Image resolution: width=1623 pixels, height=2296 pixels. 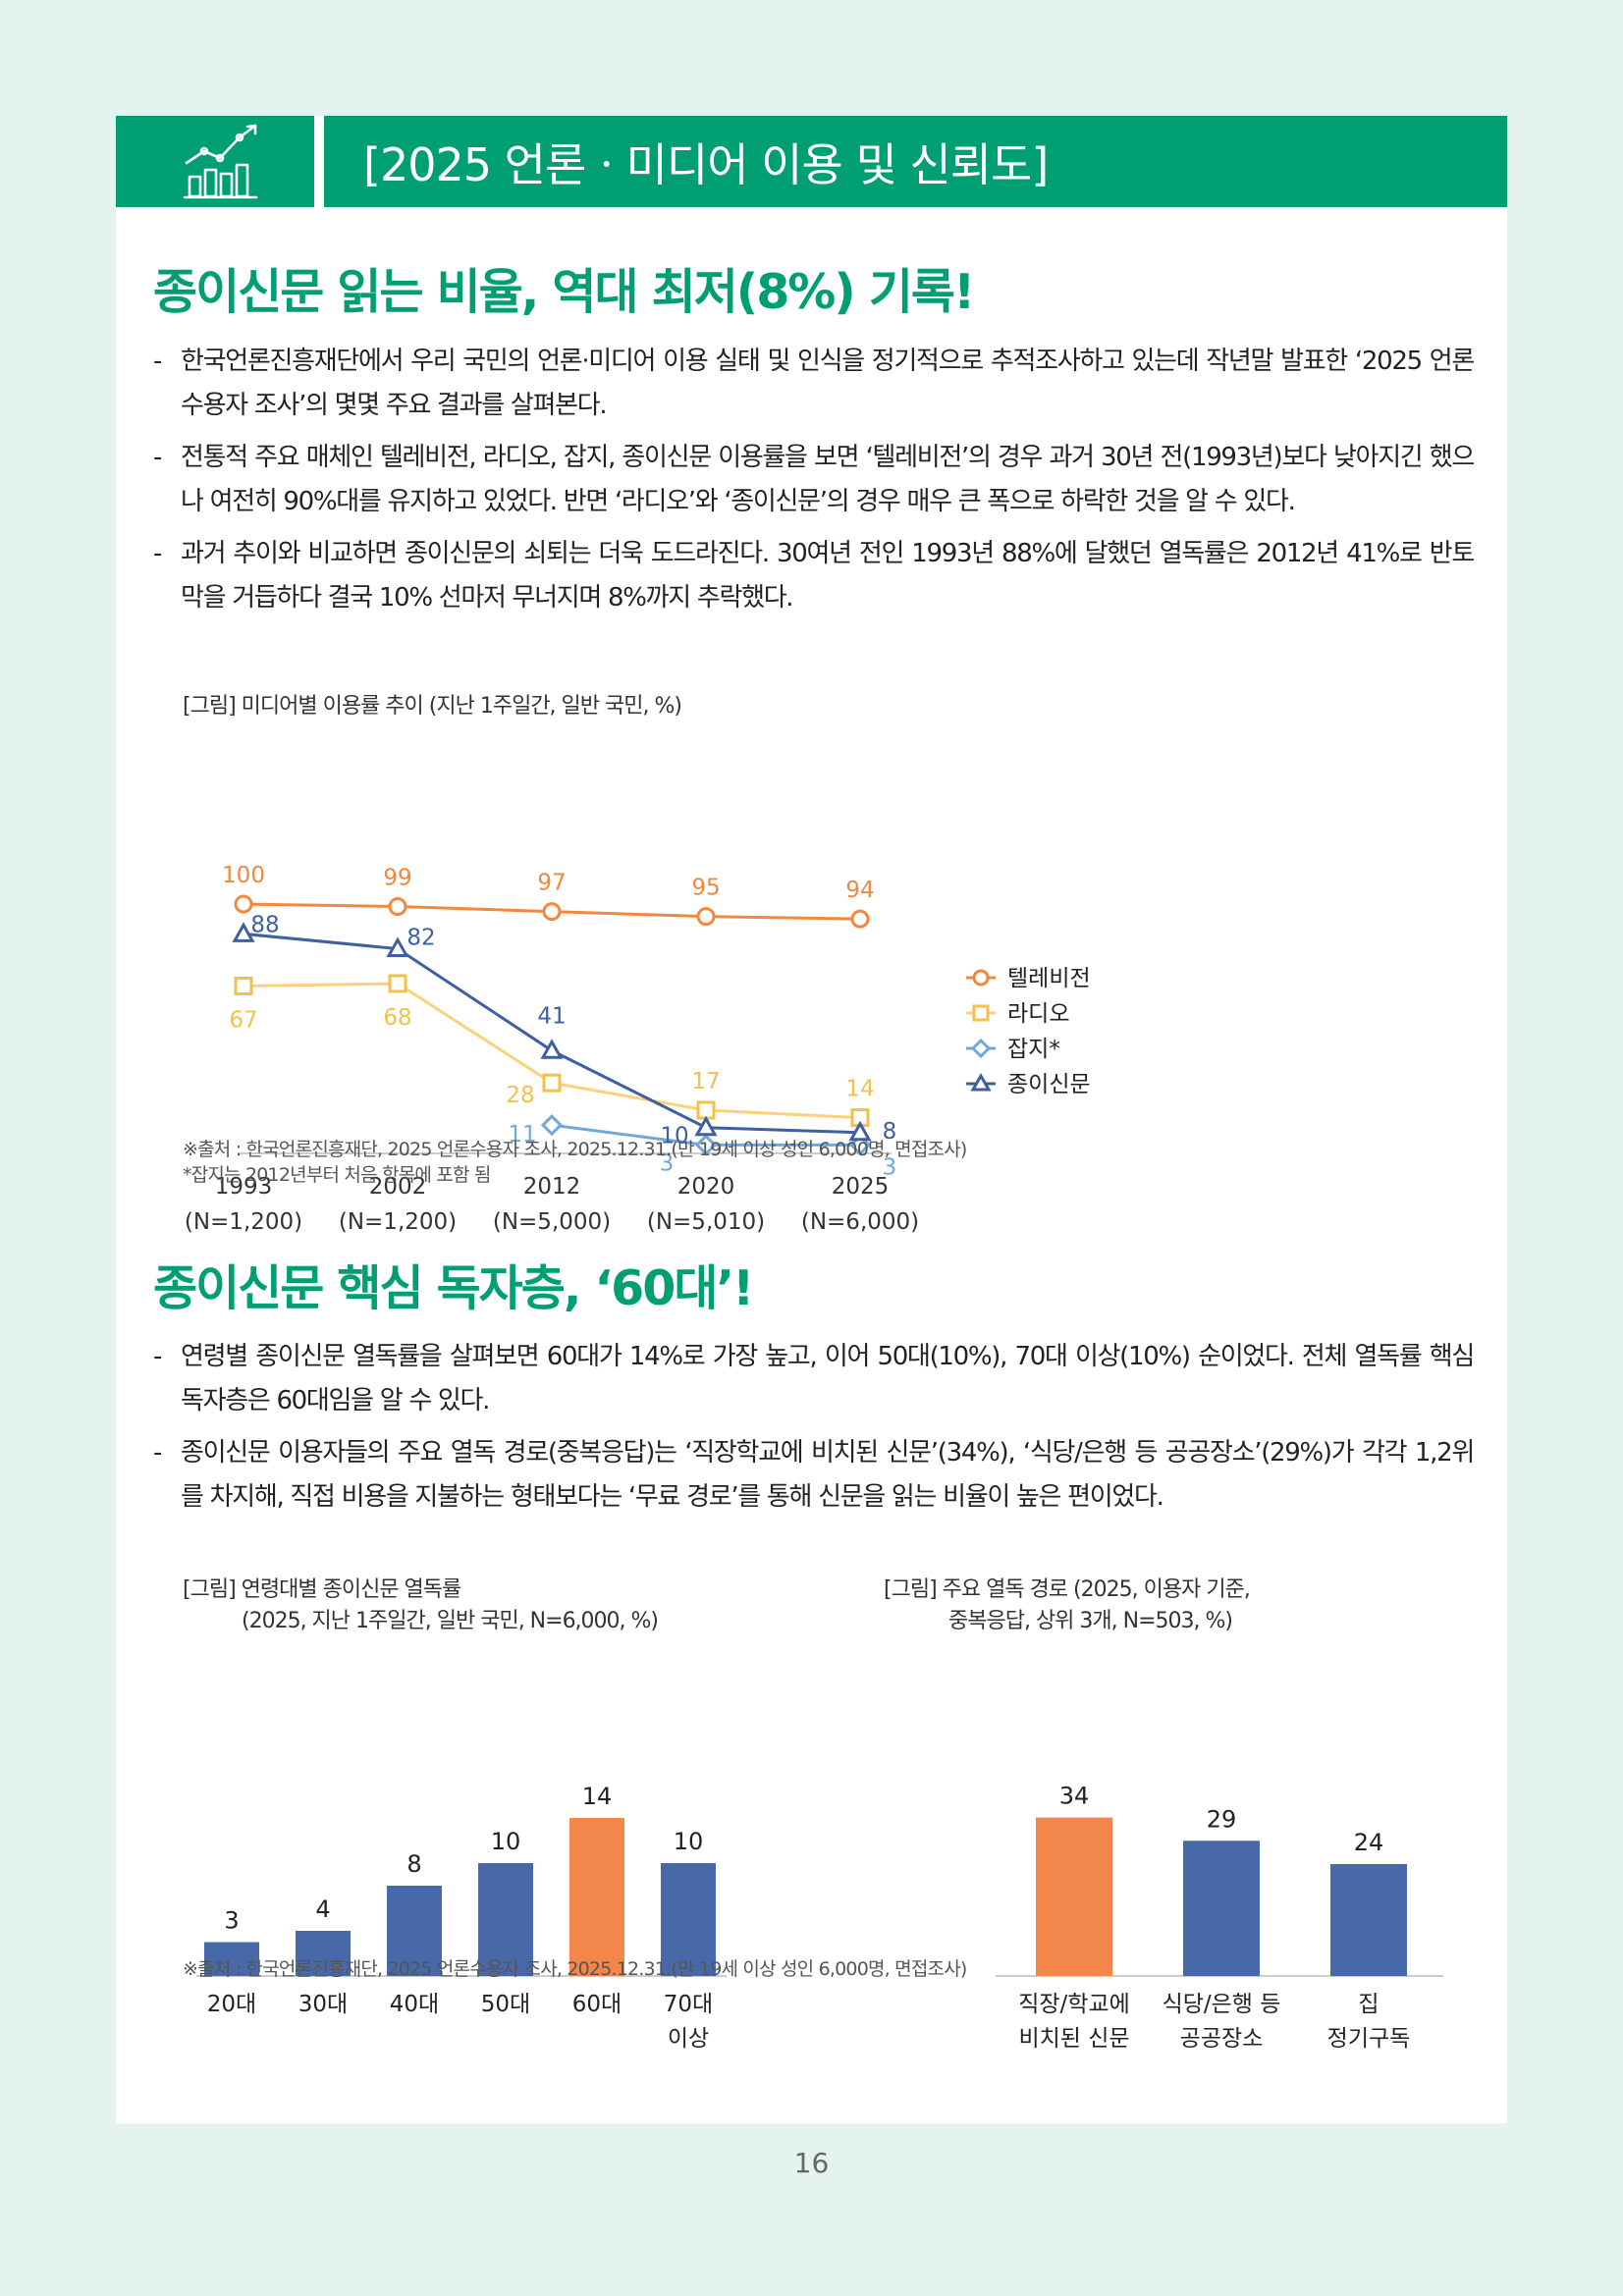 What do you see at coordinates (674, 1136) in the screenshot?
I see `data-label: 10` at bounding box center [674, 1136].